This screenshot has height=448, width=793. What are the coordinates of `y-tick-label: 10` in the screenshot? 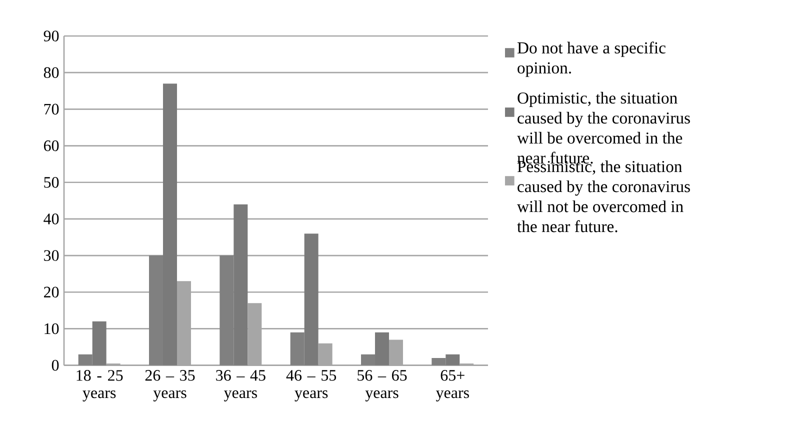 It's located at (51, 328).